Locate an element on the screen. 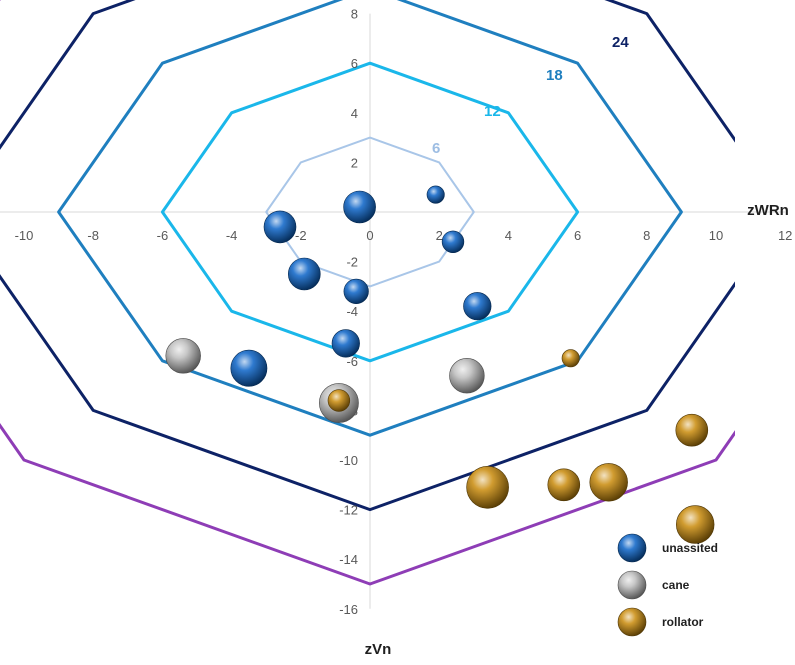 The width and height of the screenshot is (795, 665). x-tick-label: 10 is located at coordinates (716, 235).